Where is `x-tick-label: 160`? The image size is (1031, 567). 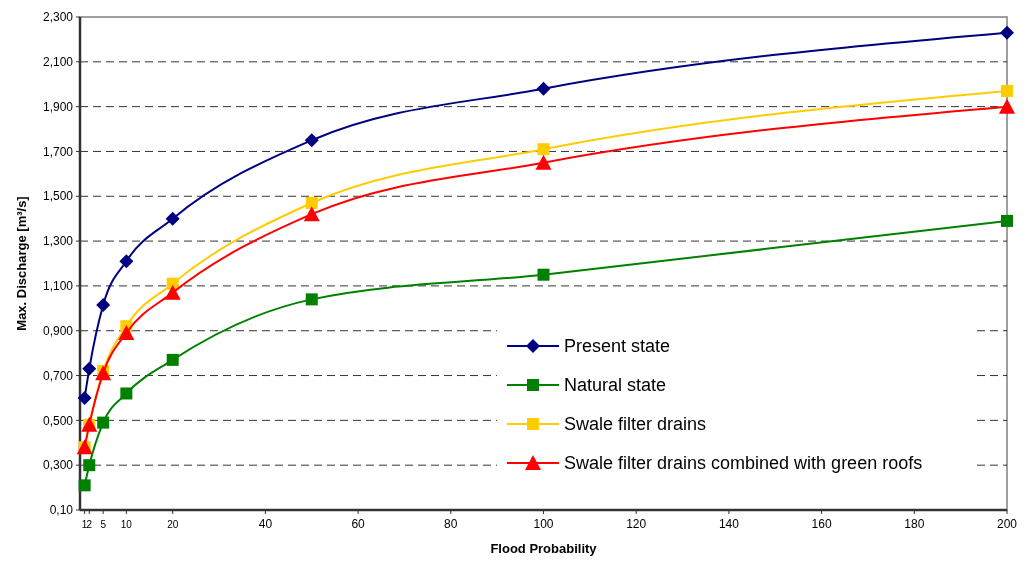 x-tick-label: 160 is located at coordinates (821, 524).